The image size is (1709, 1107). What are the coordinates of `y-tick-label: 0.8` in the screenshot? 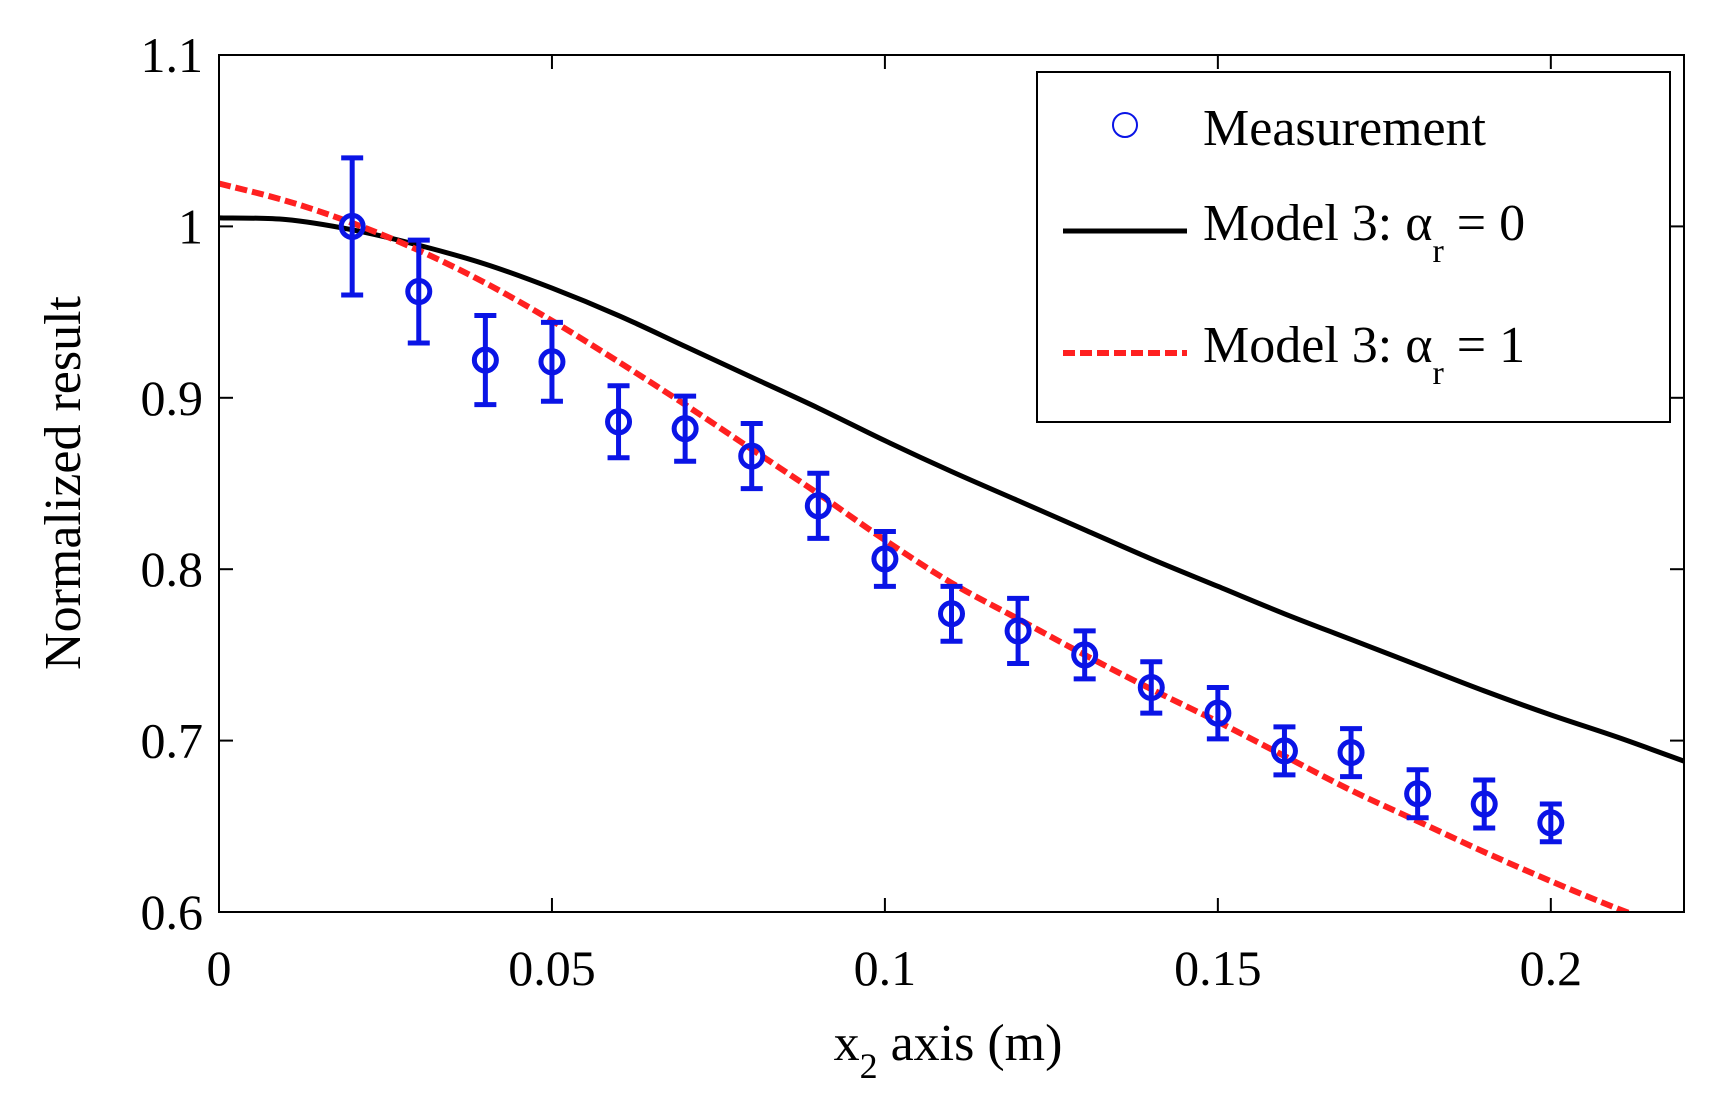 It's located at (172, 569).